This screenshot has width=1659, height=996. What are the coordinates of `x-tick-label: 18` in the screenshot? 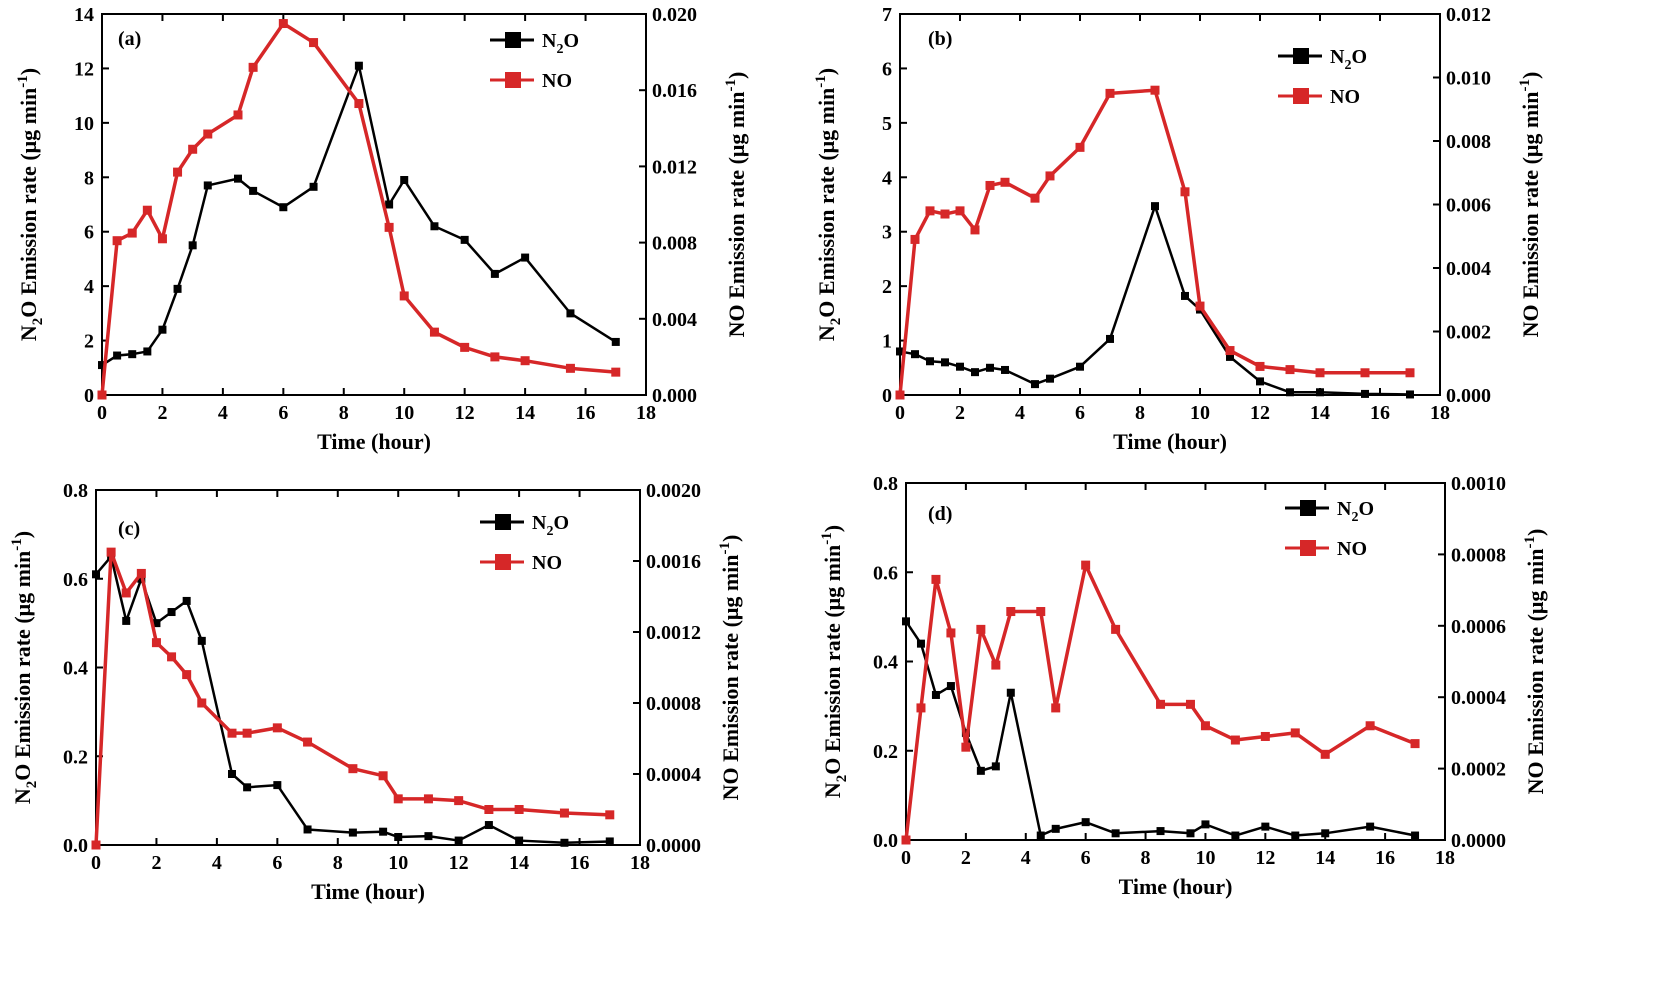 It's located at (640, 863).